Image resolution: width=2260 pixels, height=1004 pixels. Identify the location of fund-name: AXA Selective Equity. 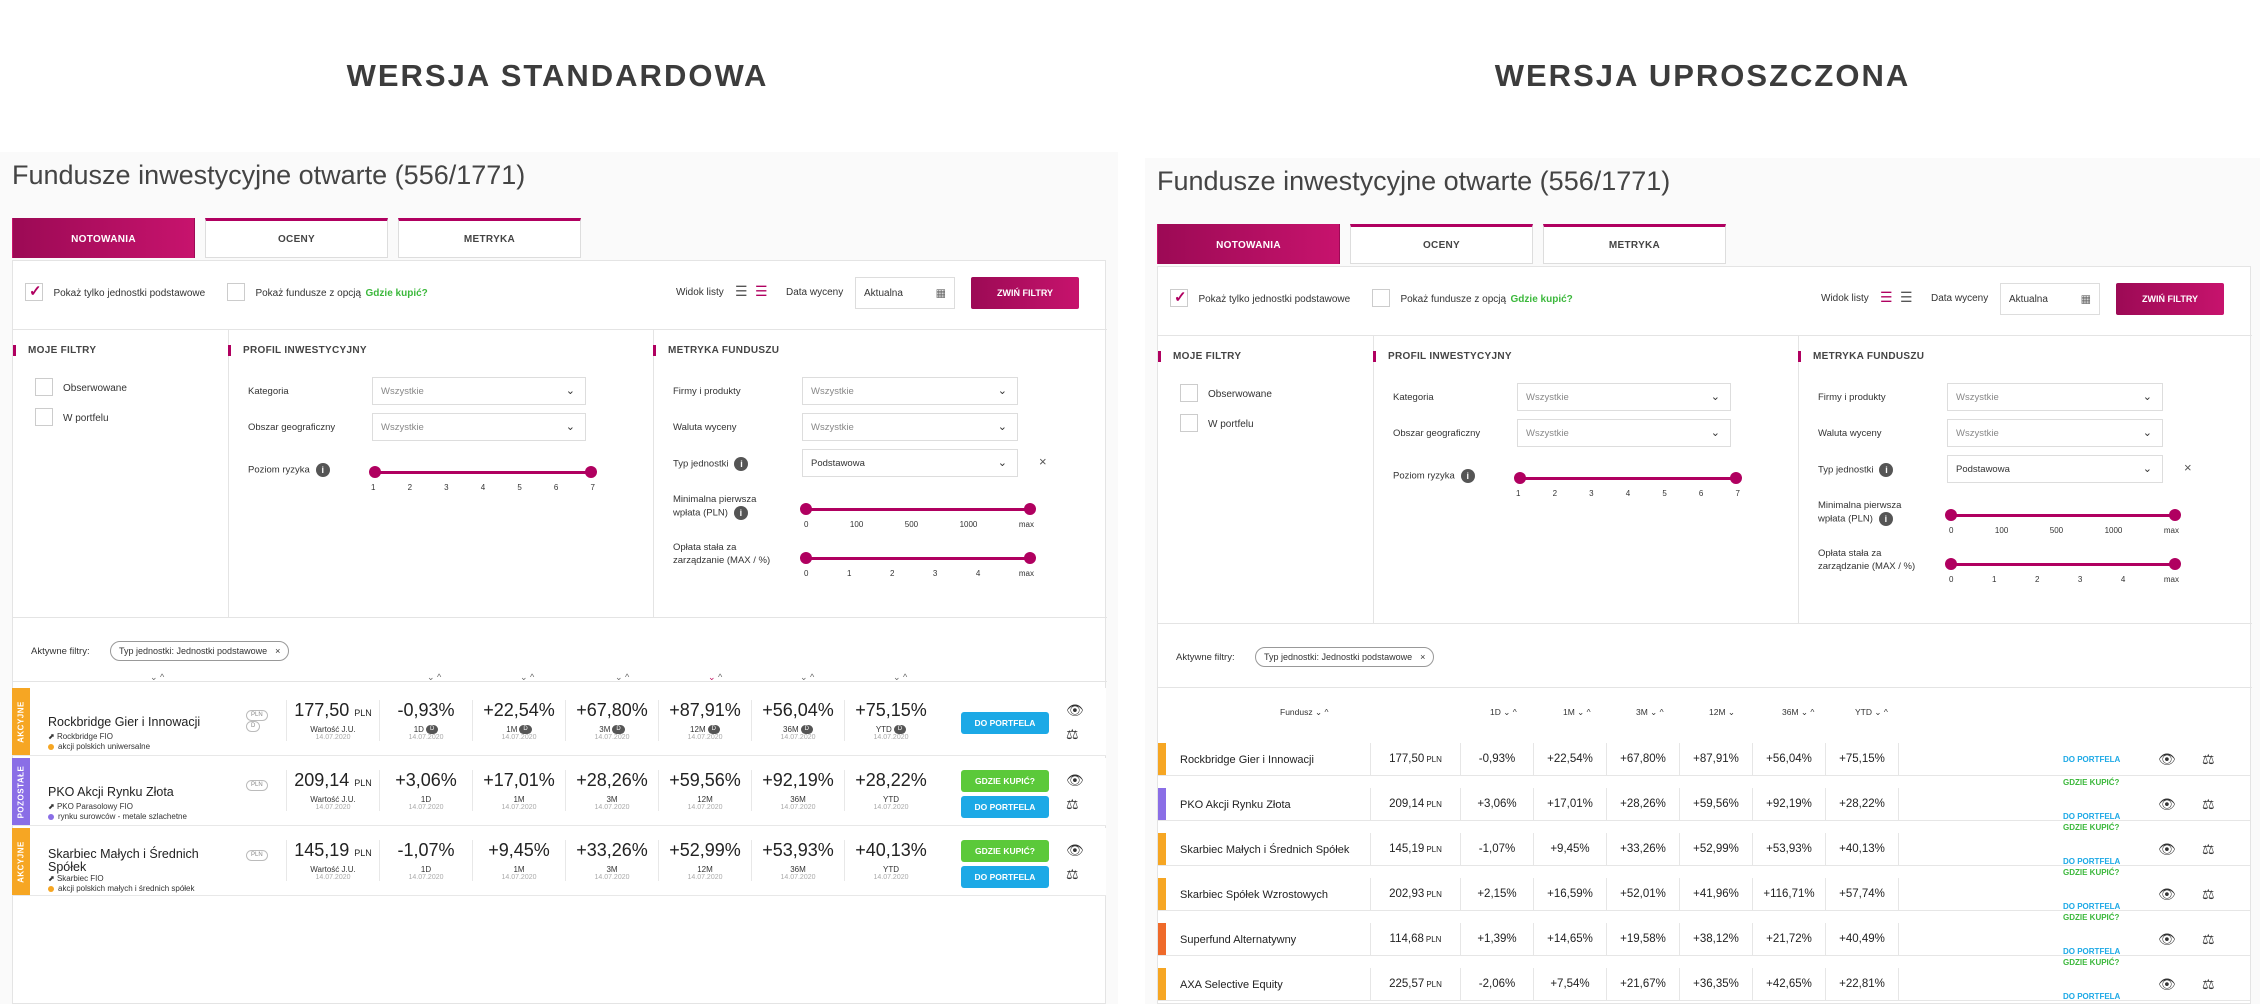
(1231, 985).